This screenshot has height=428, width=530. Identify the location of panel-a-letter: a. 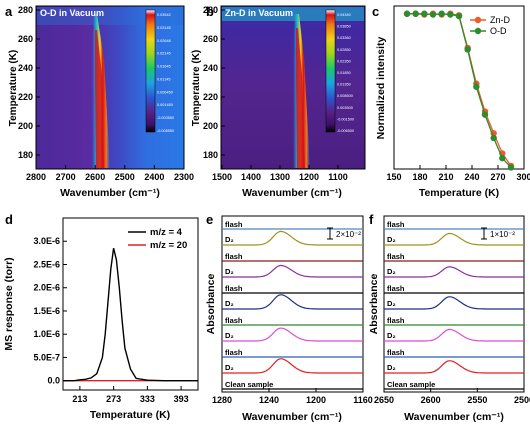
(9, 11).